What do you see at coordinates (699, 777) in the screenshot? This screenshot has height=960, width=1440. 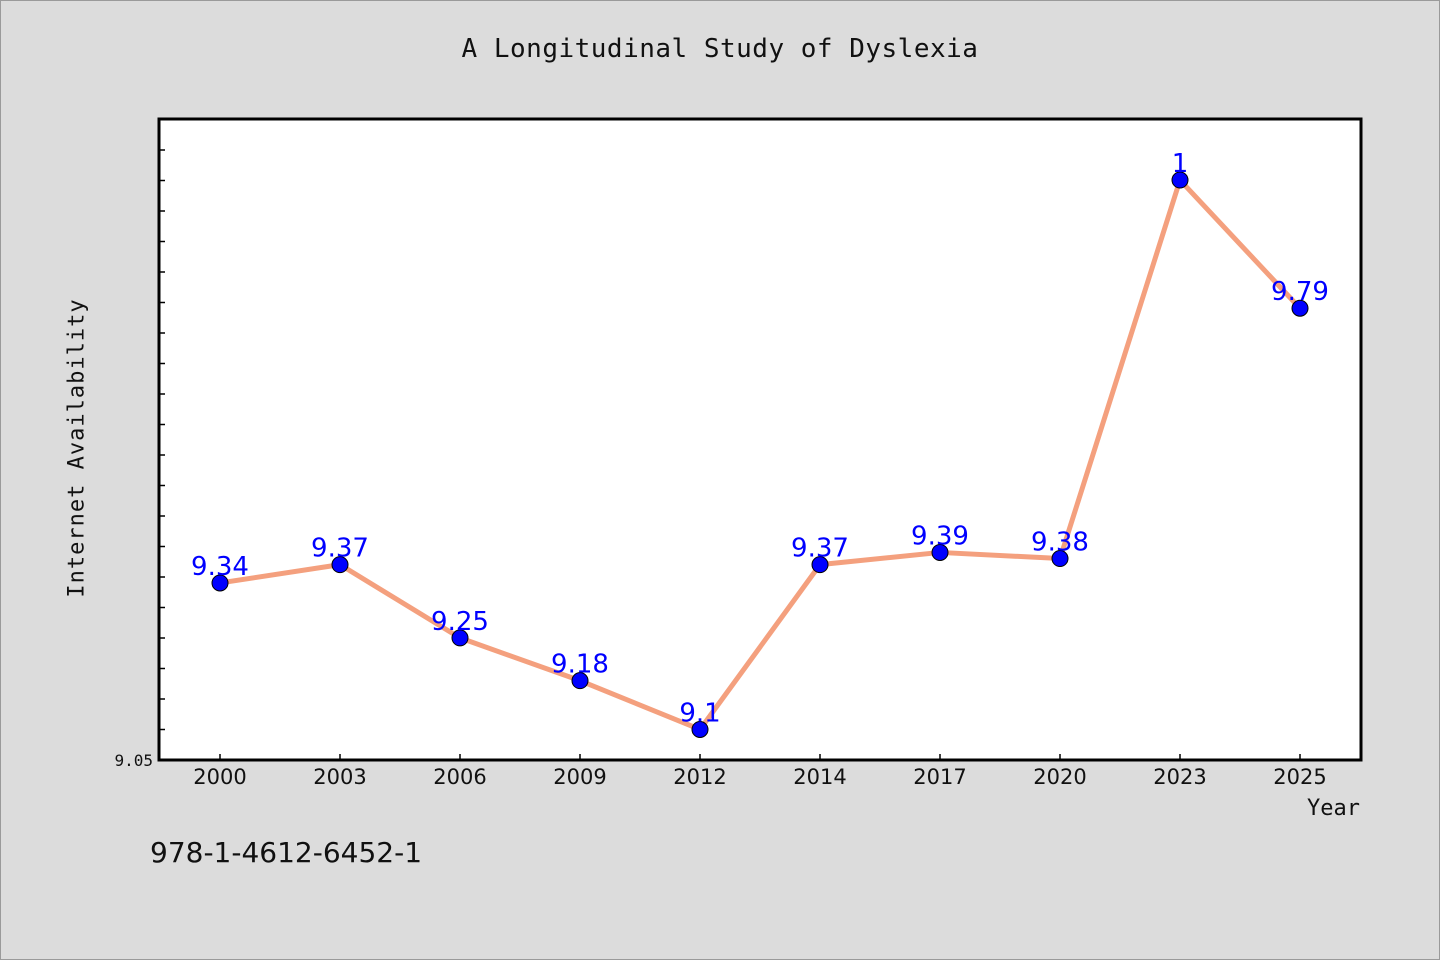 I see `x-tick-label: 2012` at bounding box center [699, 777].